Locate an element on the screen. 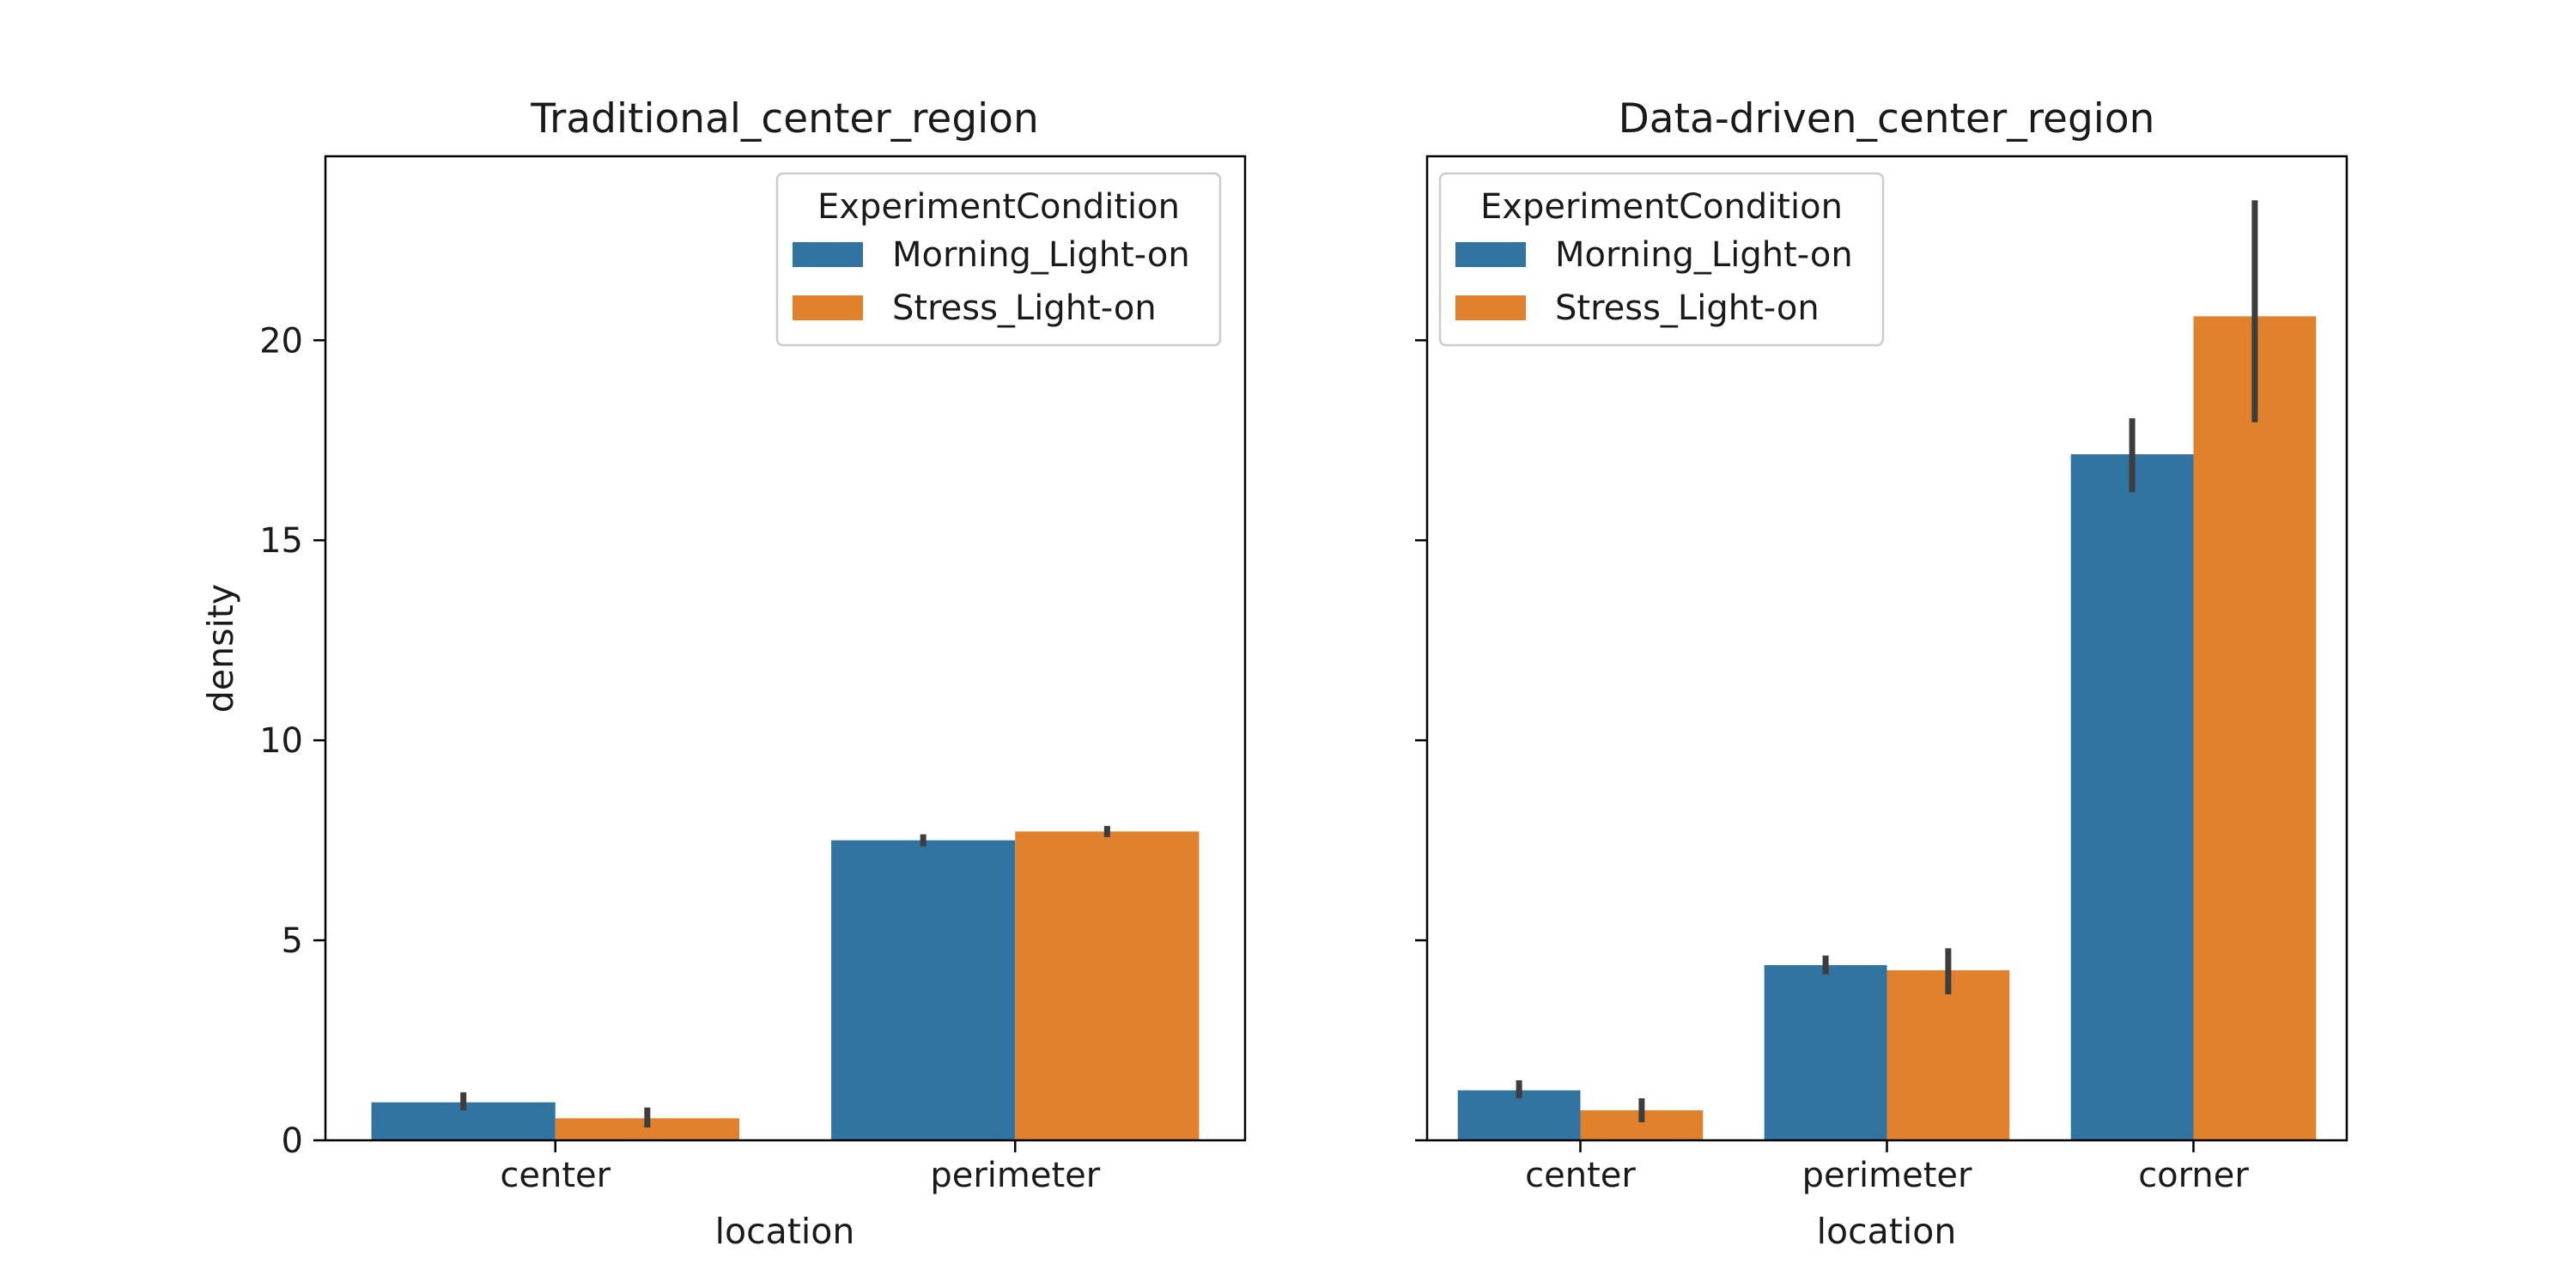 Image resolution: width=2576 pixels, height=1288 pixels. bar-morning_light-on-corner is located at coordinates (2132, 797).